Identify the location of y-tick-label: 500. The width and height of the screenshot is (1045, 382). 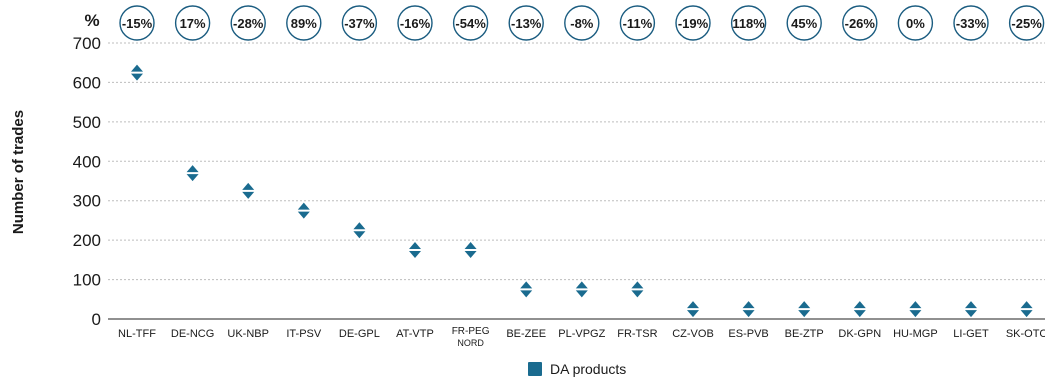
(87, 122).